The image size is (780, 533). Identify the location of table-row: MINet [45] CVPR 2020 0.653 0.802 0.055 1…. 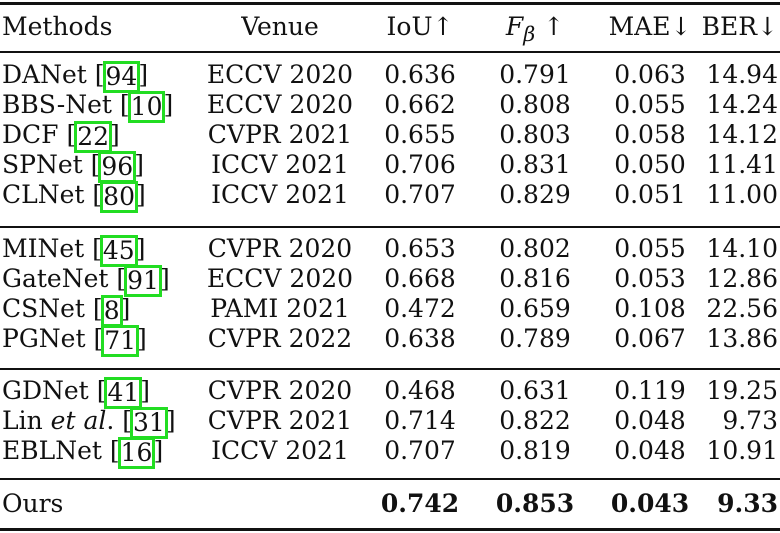
(390, 250).